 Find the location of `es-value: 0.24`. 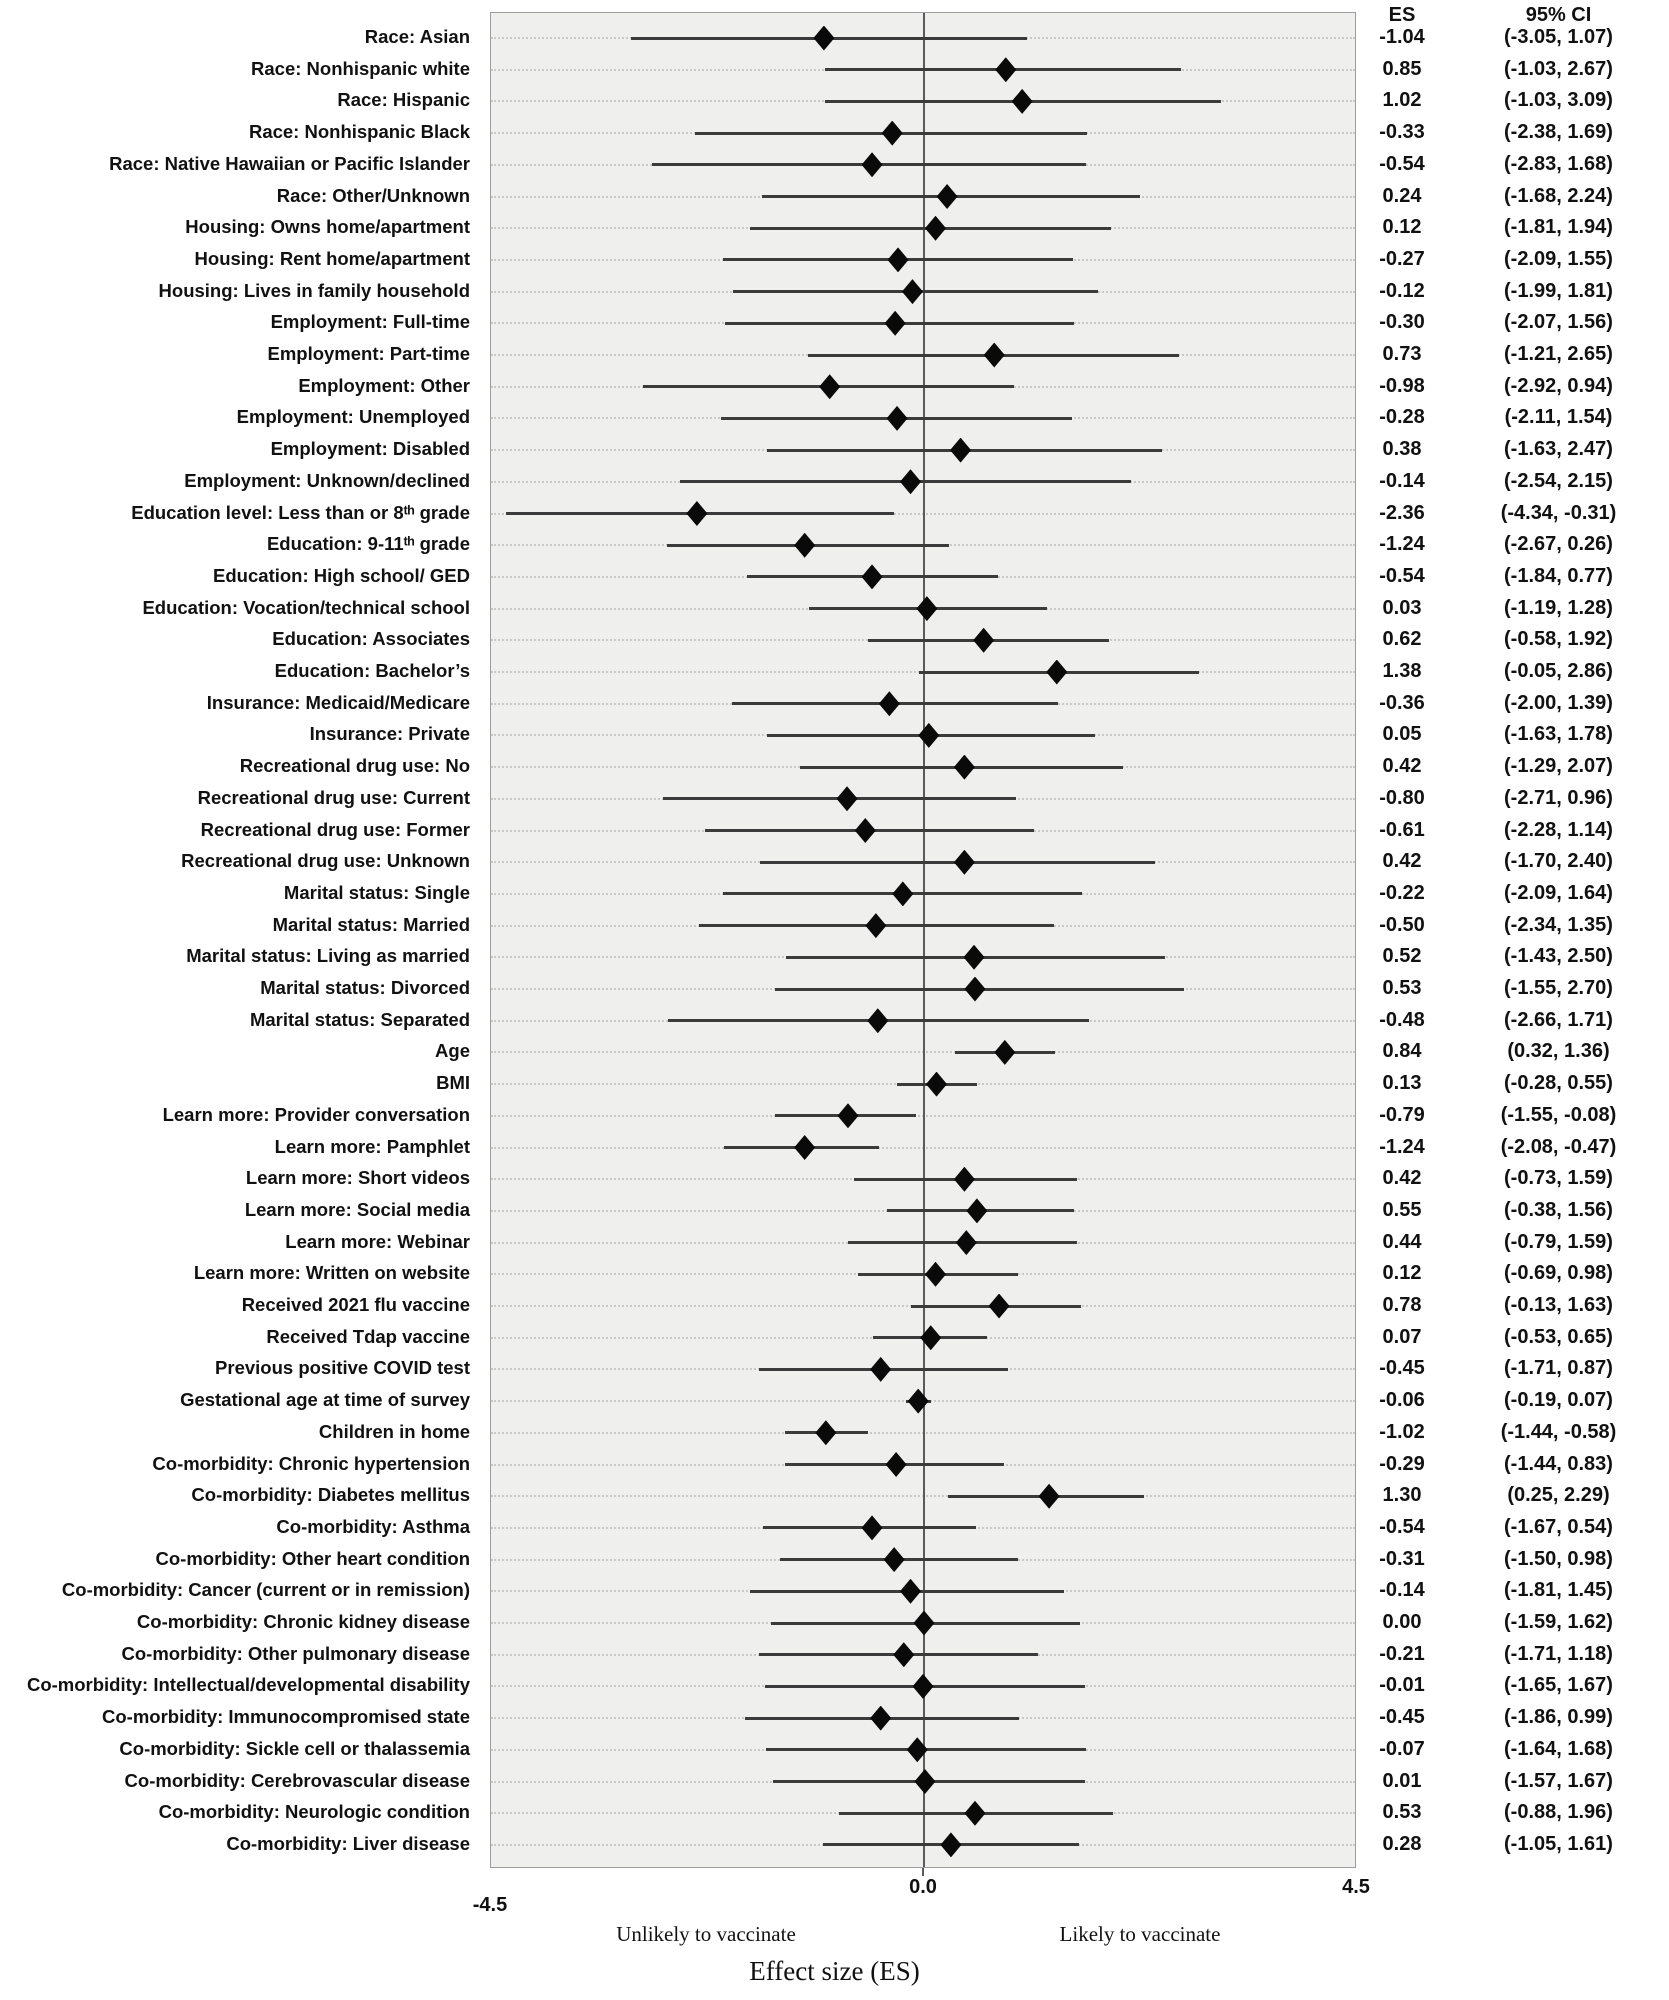

es-value: 0.24 is located at coordinates (1402, 195).